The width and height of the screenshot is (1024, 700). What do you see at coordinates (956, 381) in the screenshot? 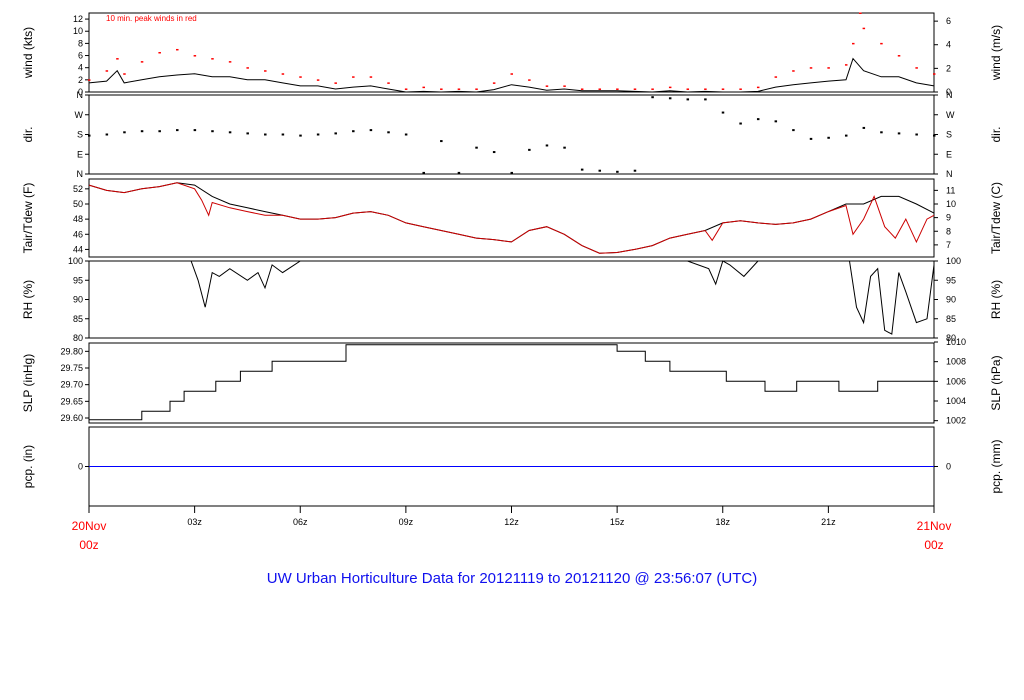
I see `slp-right-tick-label: 1006` at bounding box center [956, 381].